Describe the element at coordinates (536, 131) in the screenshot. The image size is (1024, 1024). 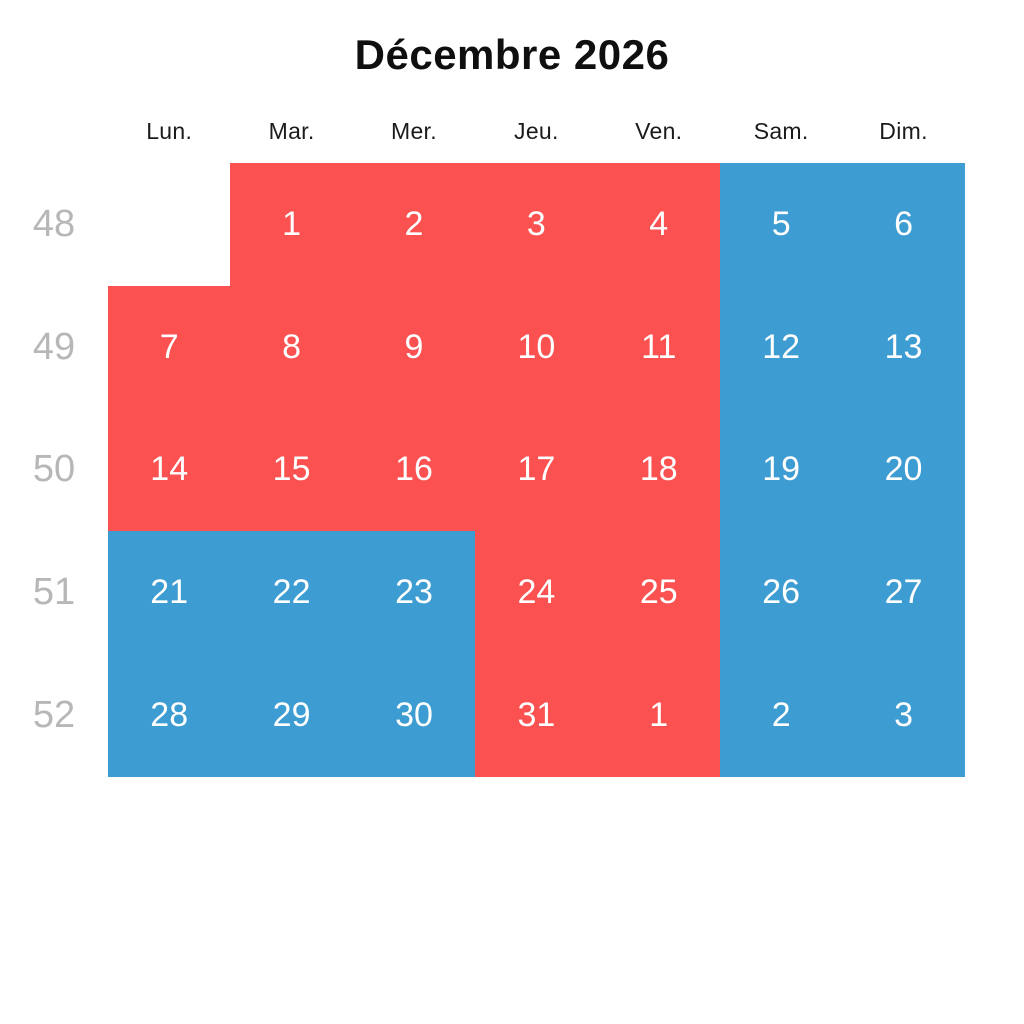
I see `day-header-jeu: Jeu.` at that location.